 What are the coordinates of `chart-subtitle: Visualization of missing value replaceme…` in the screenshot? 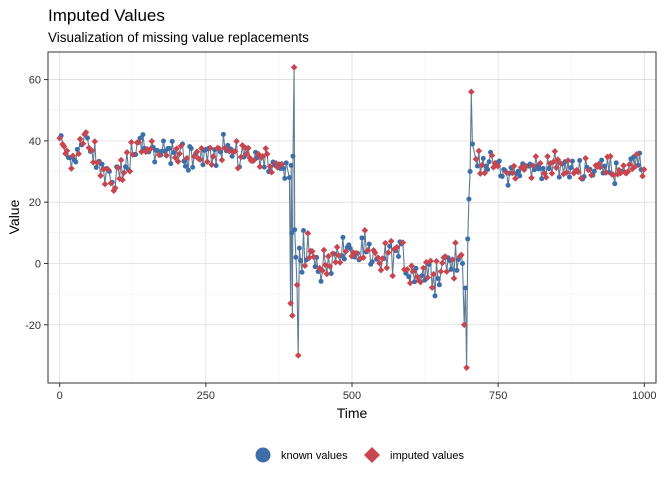 It's located at (178, 37).